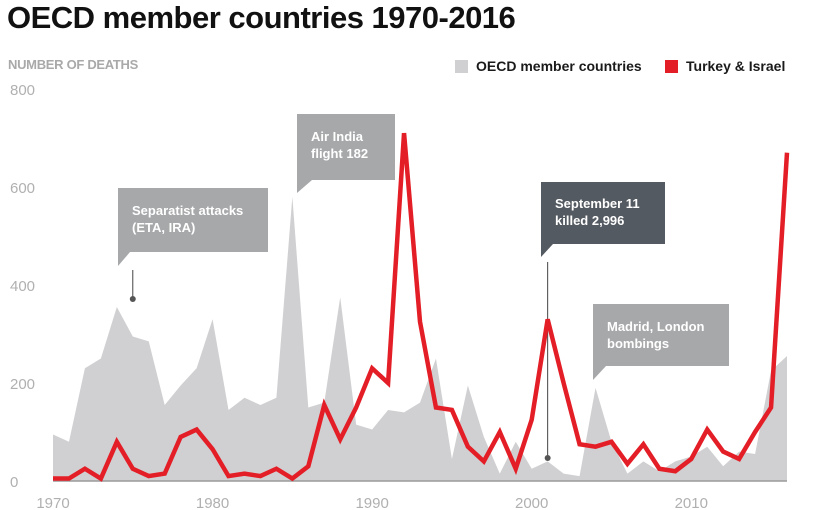  What do you see at coordinates (337, 136) in the screenshot?
I see `airindia-callout-text: Air India` at bounding box center [337, 136].